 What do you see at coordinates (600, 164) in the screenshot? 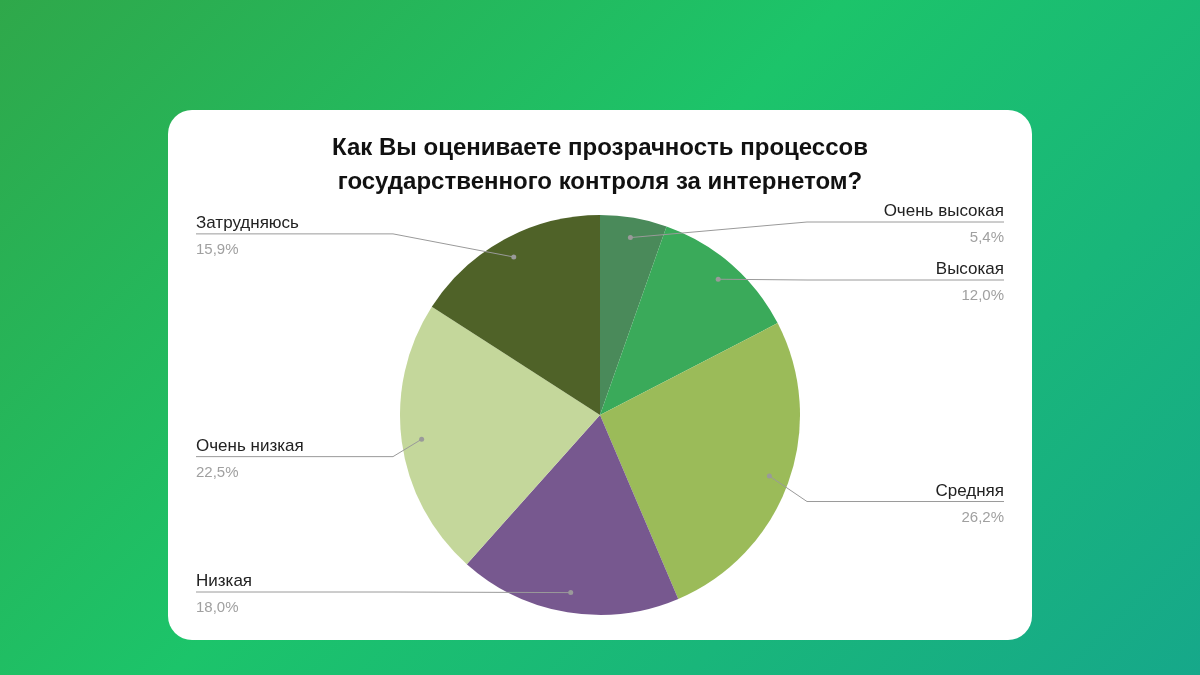
I see `chart-title: Как Вы оцениваете прозрачность процессов государственного контроля за интернетом?` at bounding box center [600, 164].